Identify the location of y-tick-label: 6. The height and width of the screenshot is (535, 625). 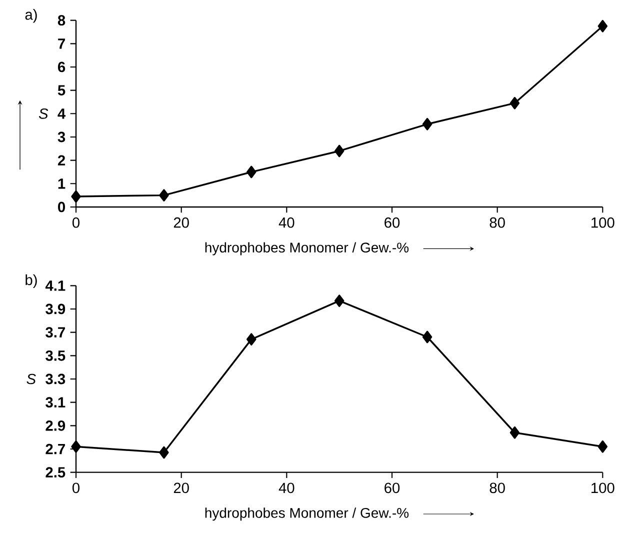
(62, 67).